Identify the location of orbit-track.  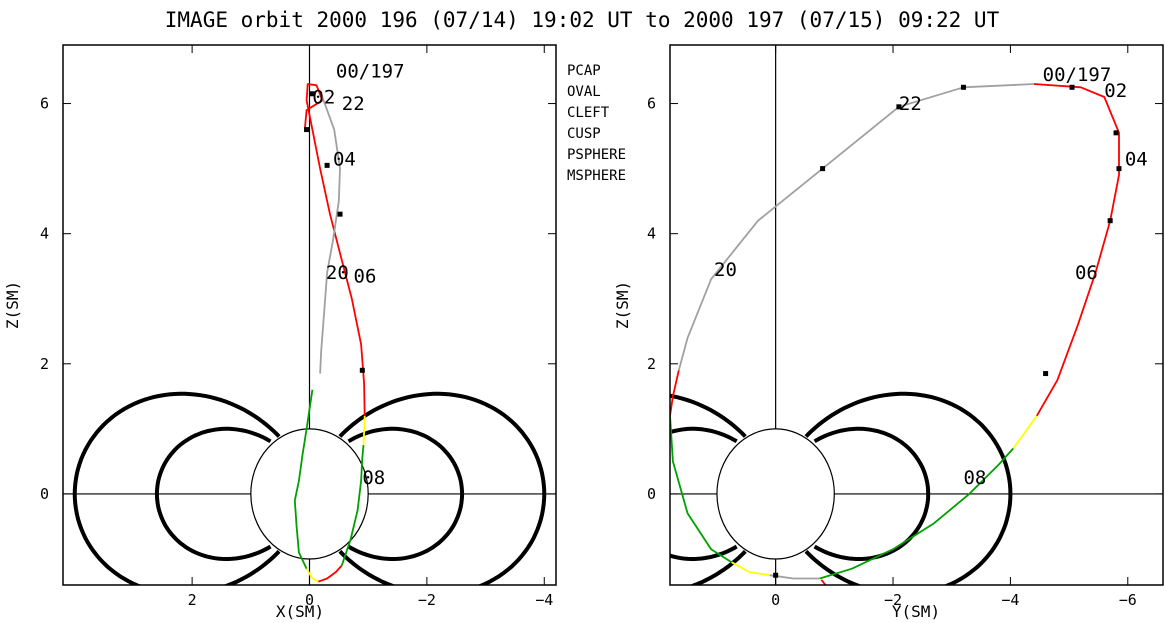
(329, 333).